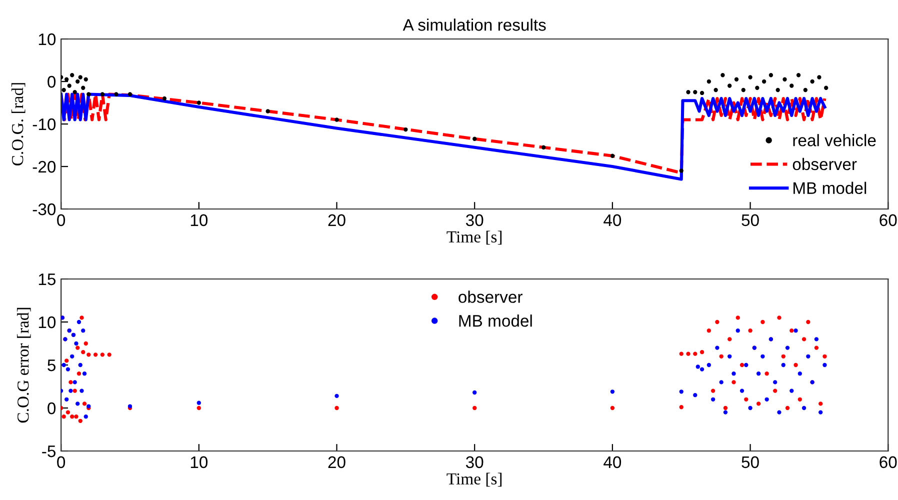 The width and height of the screenshot is (898, 500). Describe the element at coordinates (44, 209) in the screenshot. I see `y-tick-label: -30` at that location.